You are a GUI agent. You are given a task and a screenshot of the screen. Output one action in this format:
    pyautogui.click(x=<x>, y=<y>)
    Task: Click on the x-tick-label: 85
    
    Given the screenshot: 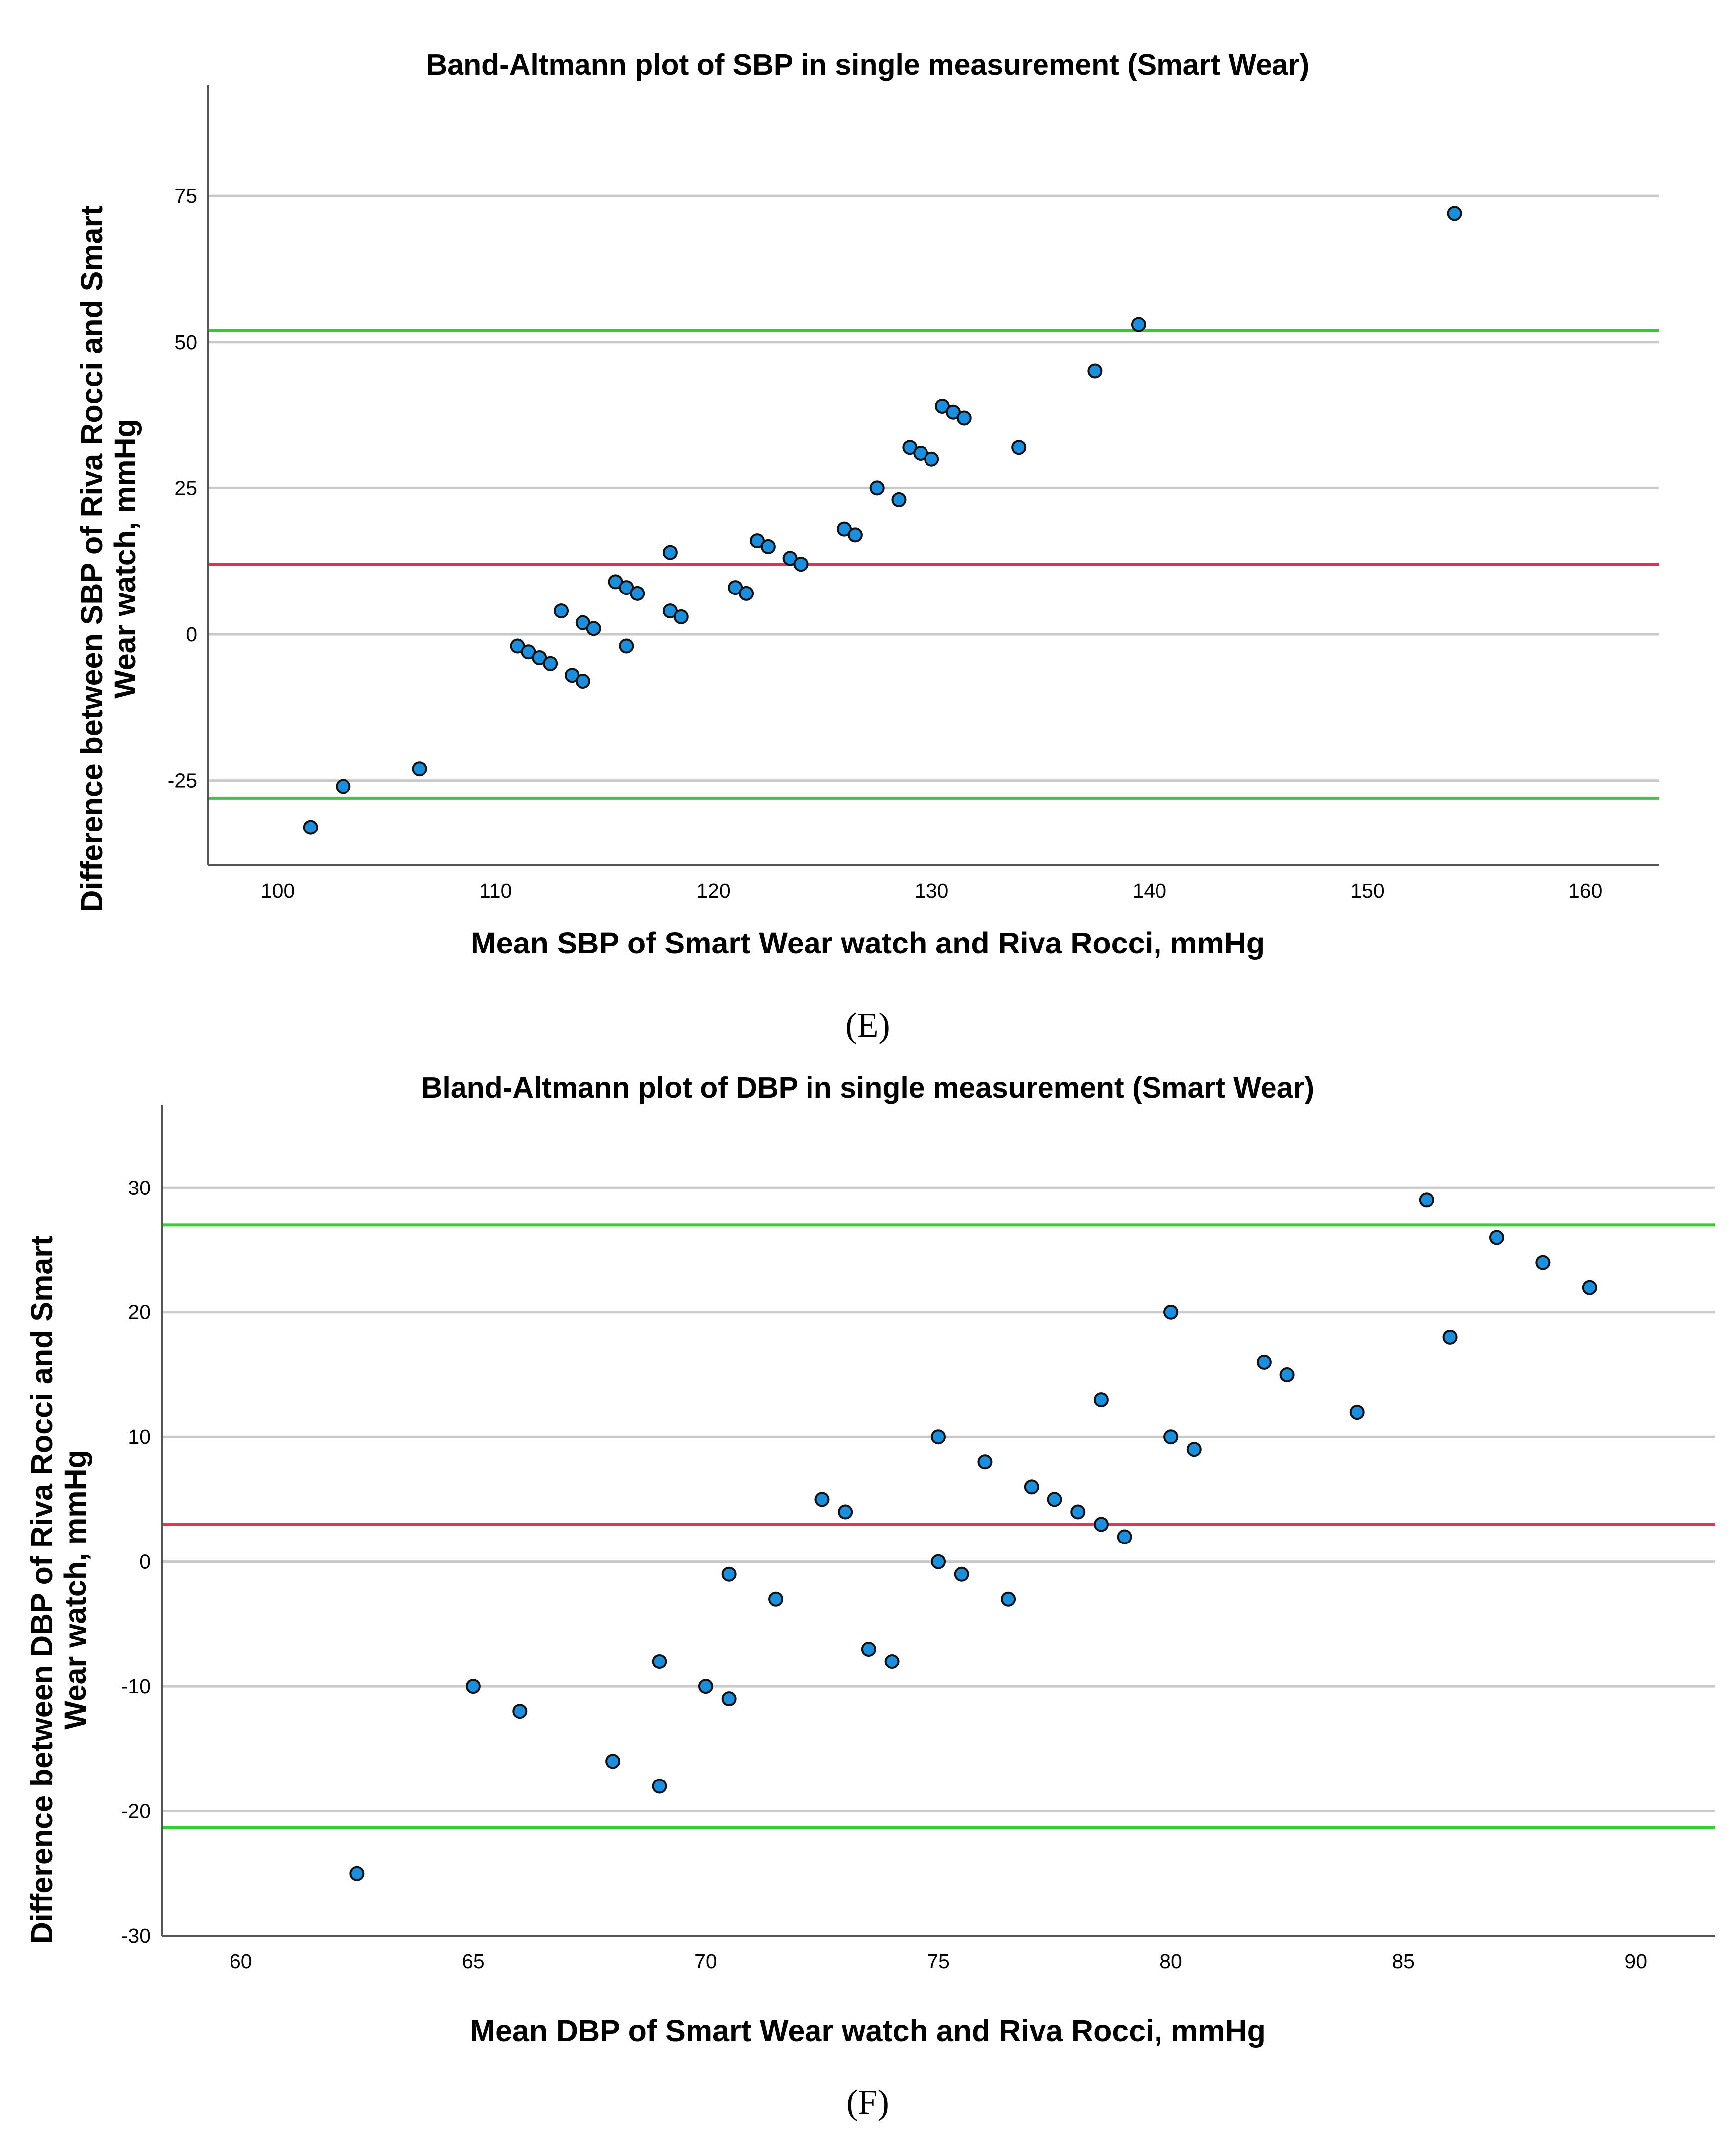 What is the action you would take?
    pyautogui.click(x=1404, y=1961)
    